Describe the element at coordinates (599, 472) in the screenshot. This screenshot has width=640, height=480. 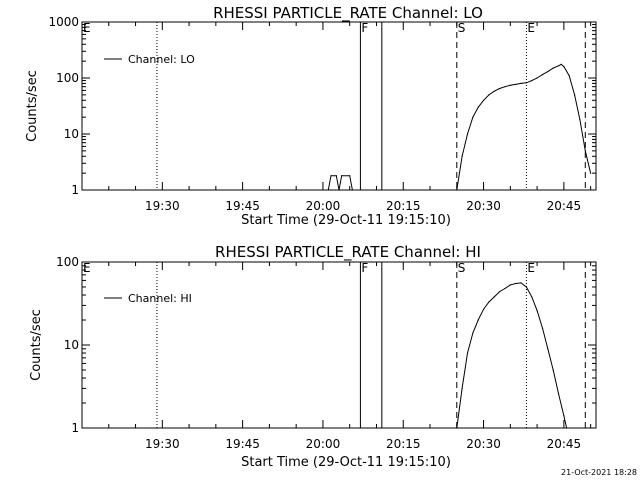
I see `footer-date: 21-Oct-2021 18:28` at that location.